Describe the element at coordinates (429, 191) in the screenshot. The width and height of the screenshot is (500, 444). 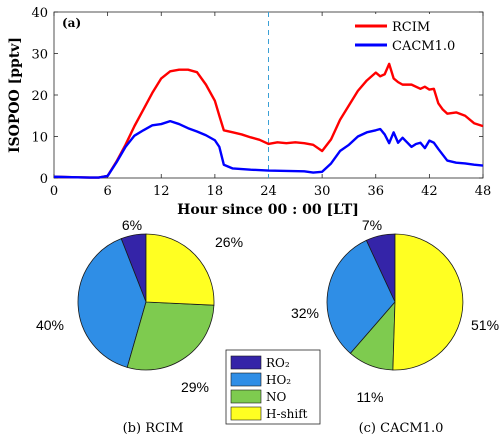
I see `x-tick-label: 42` at that location.